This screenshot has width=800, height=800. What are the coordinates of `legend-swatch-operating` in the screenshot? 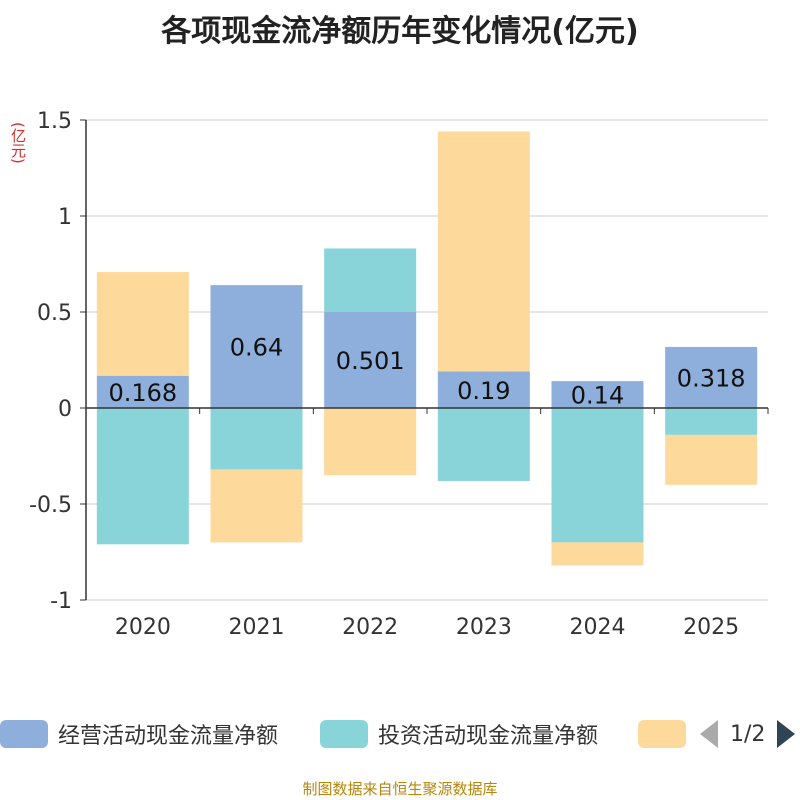 It's located at (24, 734).